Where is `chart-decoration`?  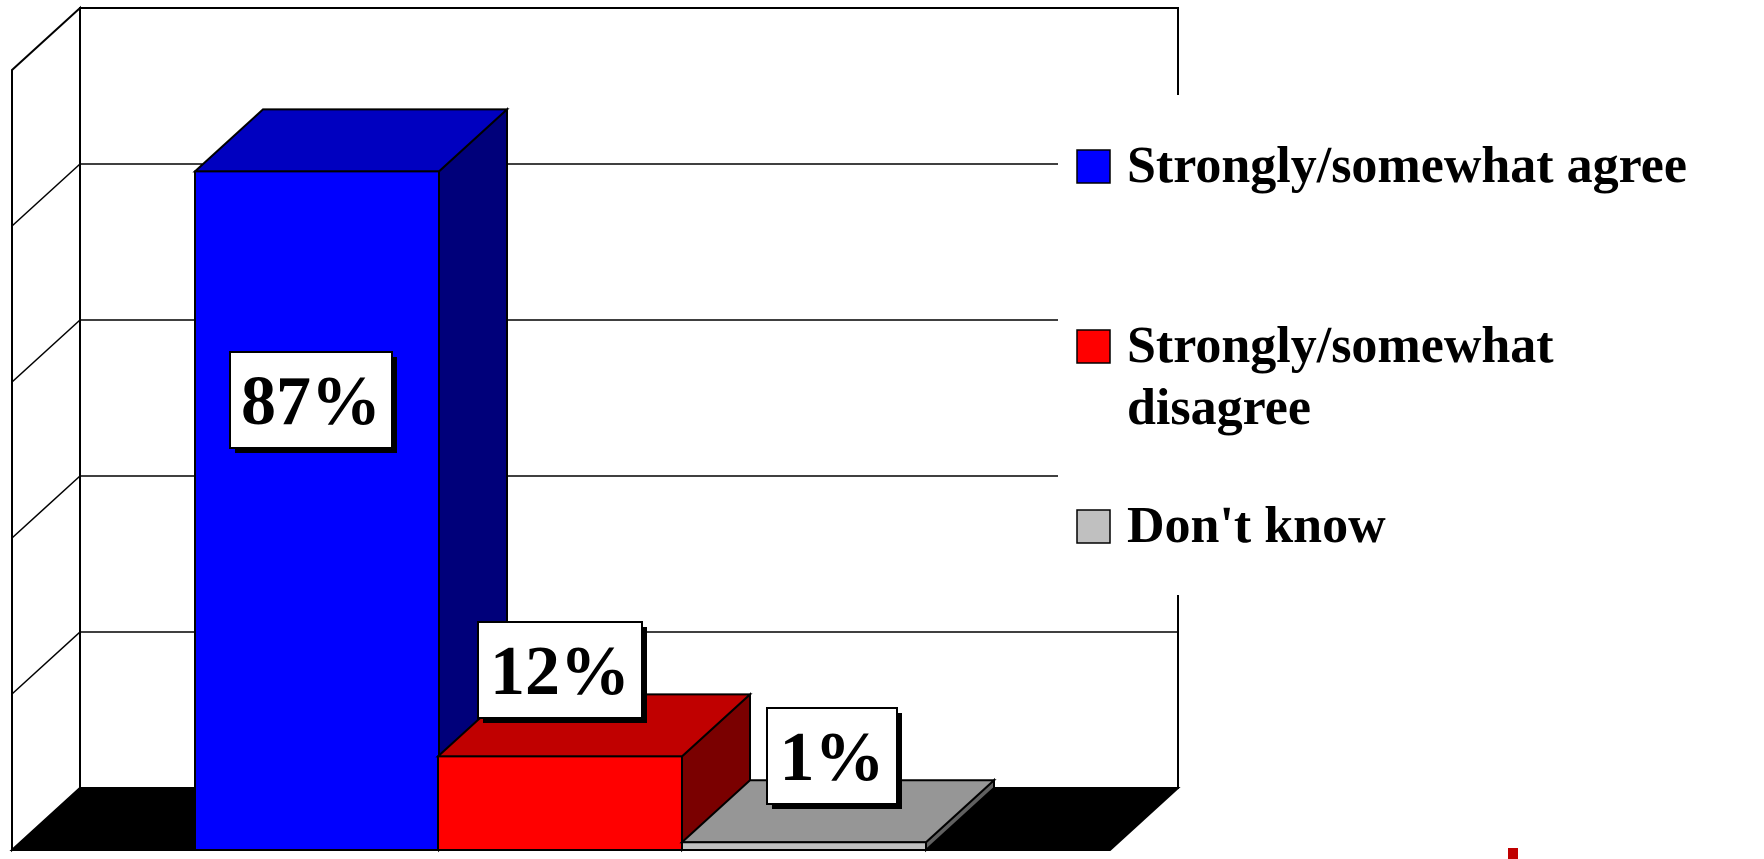
chart-decoration is located at coordinates (1513, 853).